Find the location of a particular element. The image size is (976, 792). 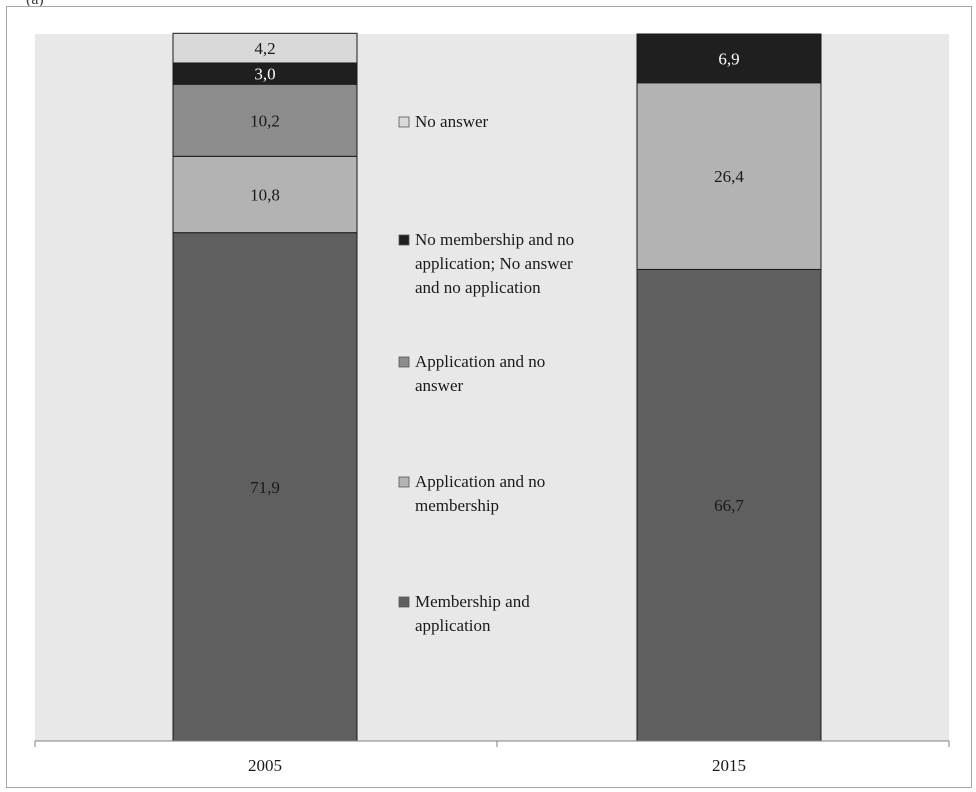

legend-label-2-line-2: application; No answer is located at coordinates (494, 263).